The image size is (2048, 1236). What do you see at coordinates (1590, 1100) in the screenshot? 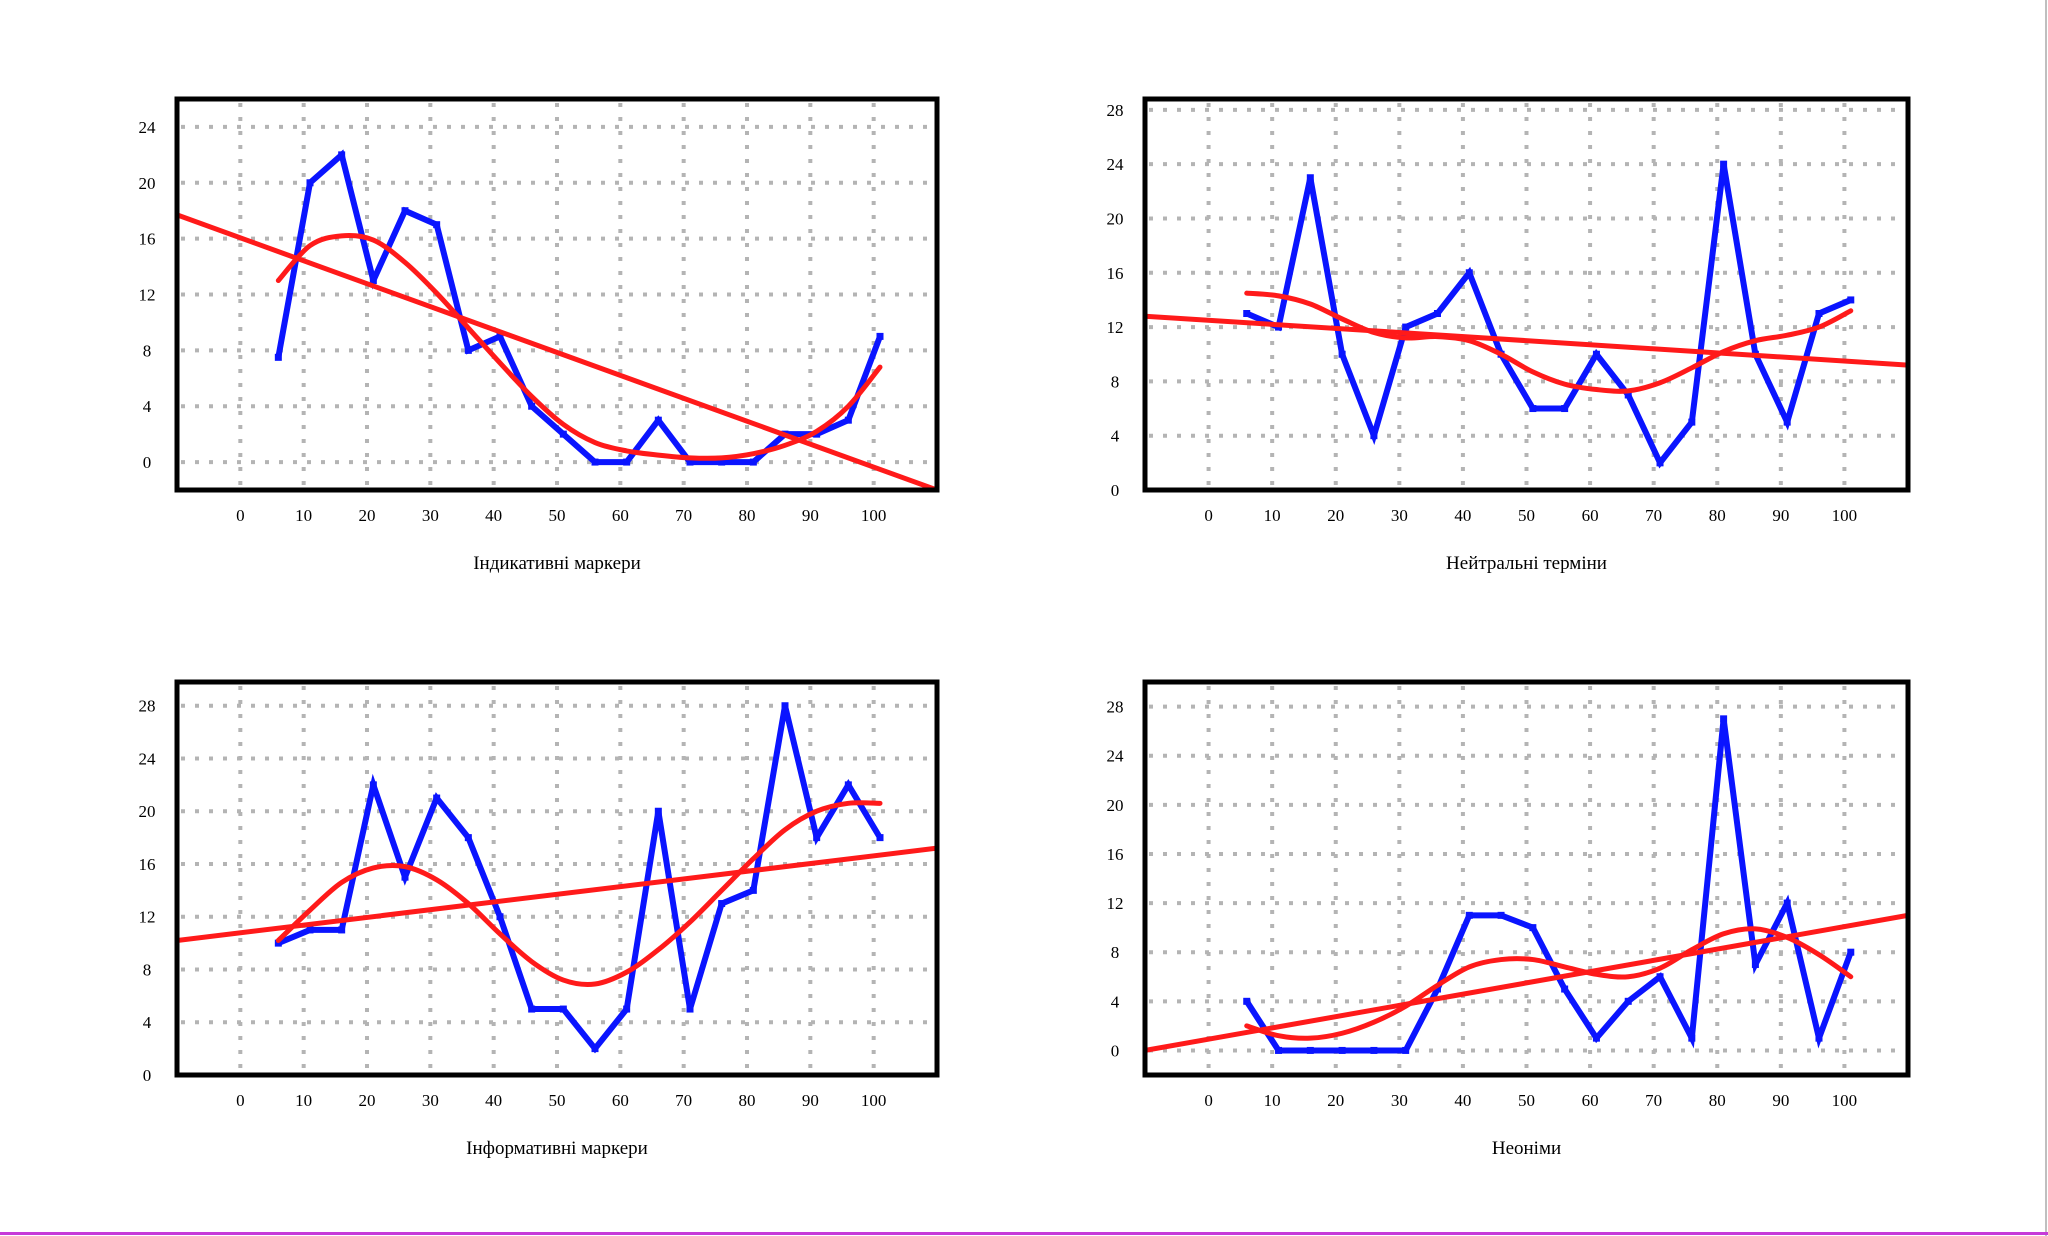
I see `x-tick-label: 60` at bounding box center [1590, 1100].